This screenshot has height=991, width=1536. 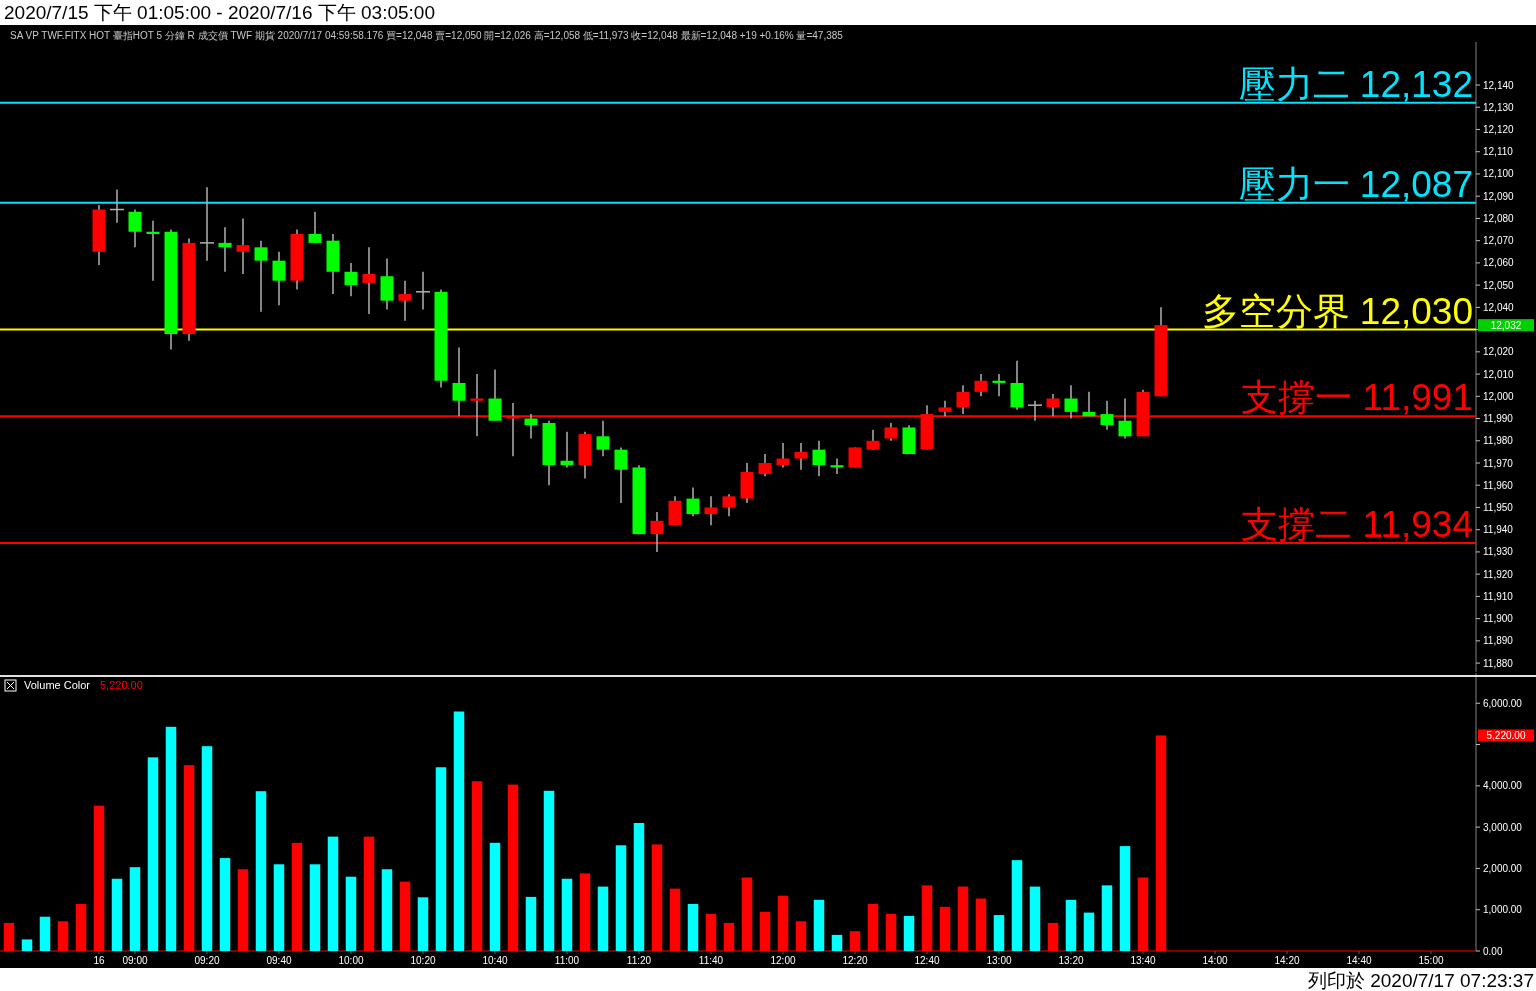 What do you see at coordinates (1499, 196) in the screenshot?
I see `y-tick-label: 12,090` at bounding box center [1499, 196].